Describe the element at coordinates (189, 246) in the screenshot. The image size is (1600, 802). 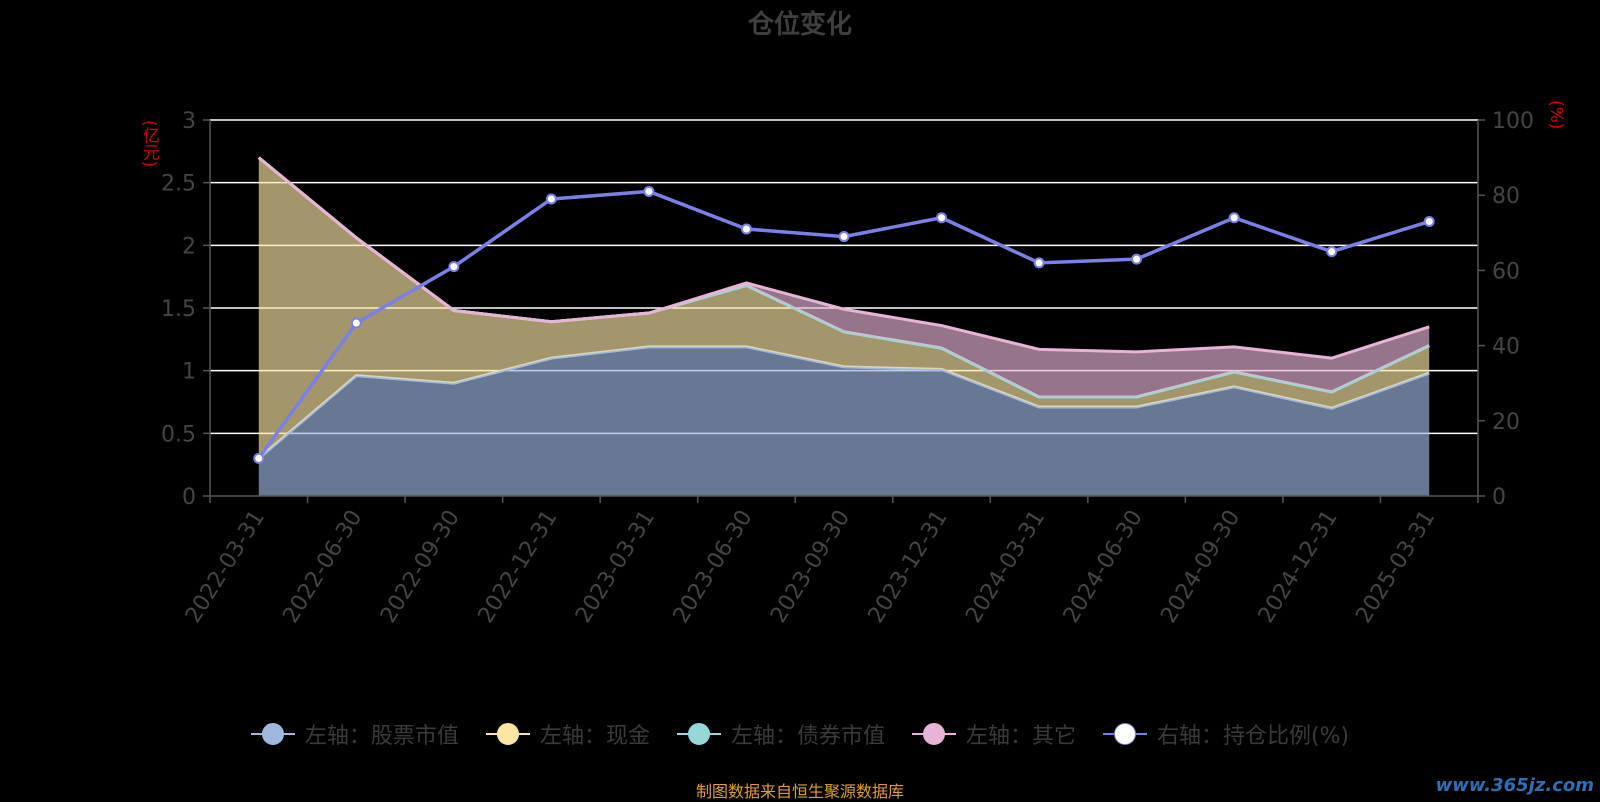
I see `y-left-tick-label-4: 2` at that location.